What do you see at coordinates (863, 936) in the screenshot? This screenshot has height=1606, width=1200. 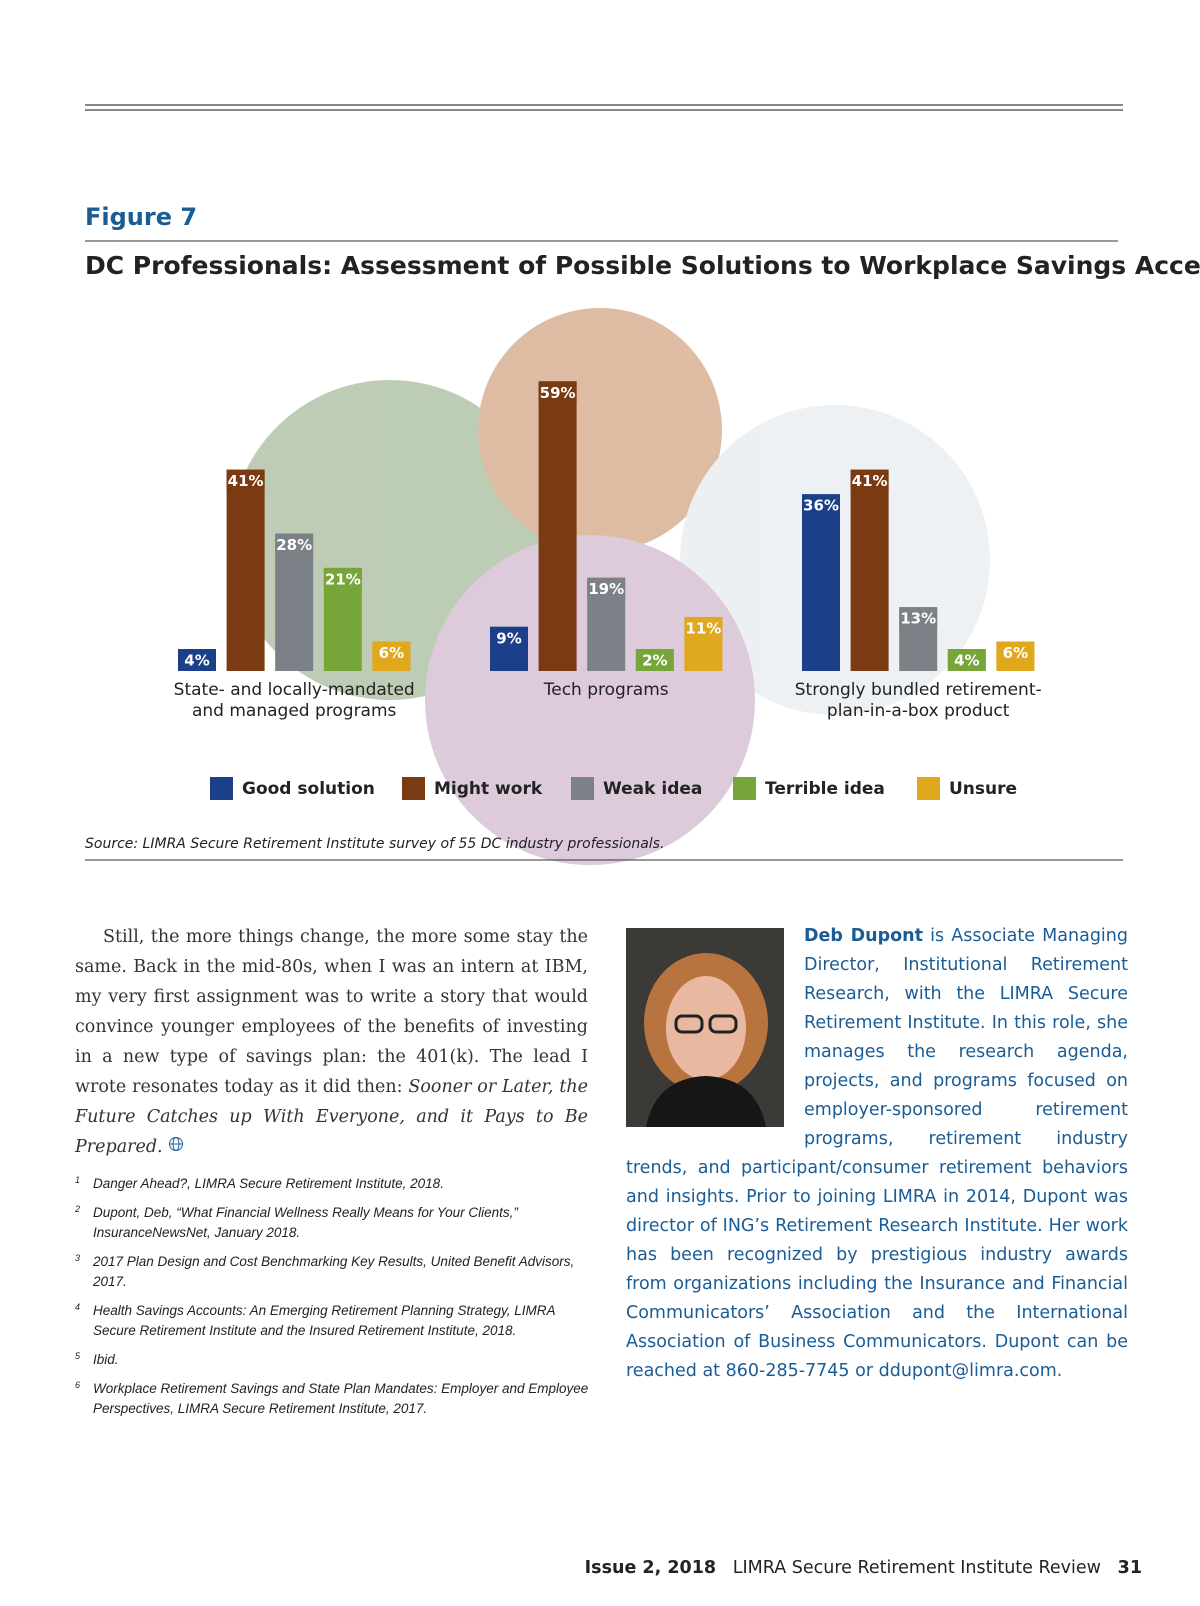 I see `author-name: Deb Dupont` at bounding box center [863, 936].